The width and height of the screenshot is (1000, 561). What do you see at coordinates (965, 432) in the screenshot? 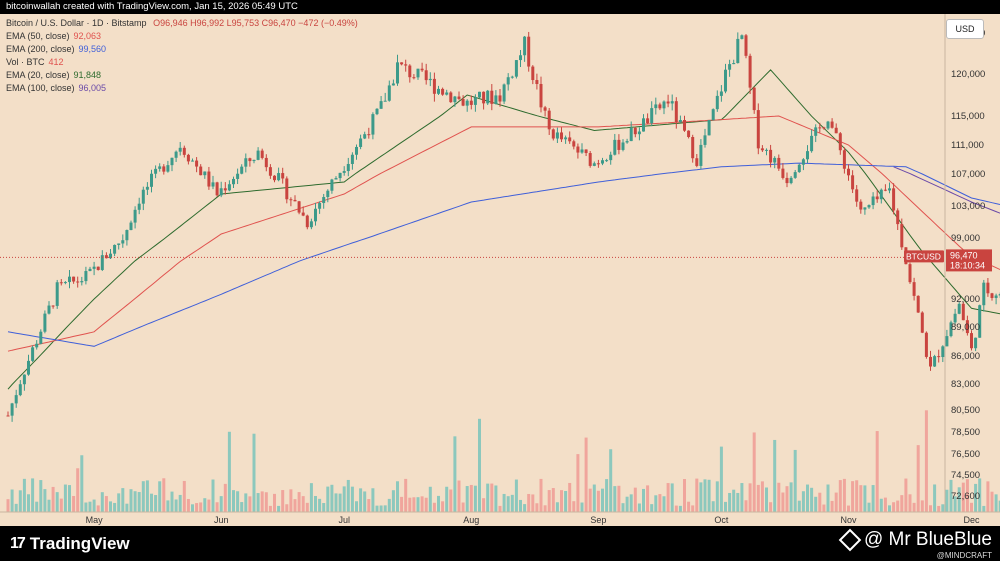
I see `y-tick-label: 78,500` at bounding box center [965, 432].